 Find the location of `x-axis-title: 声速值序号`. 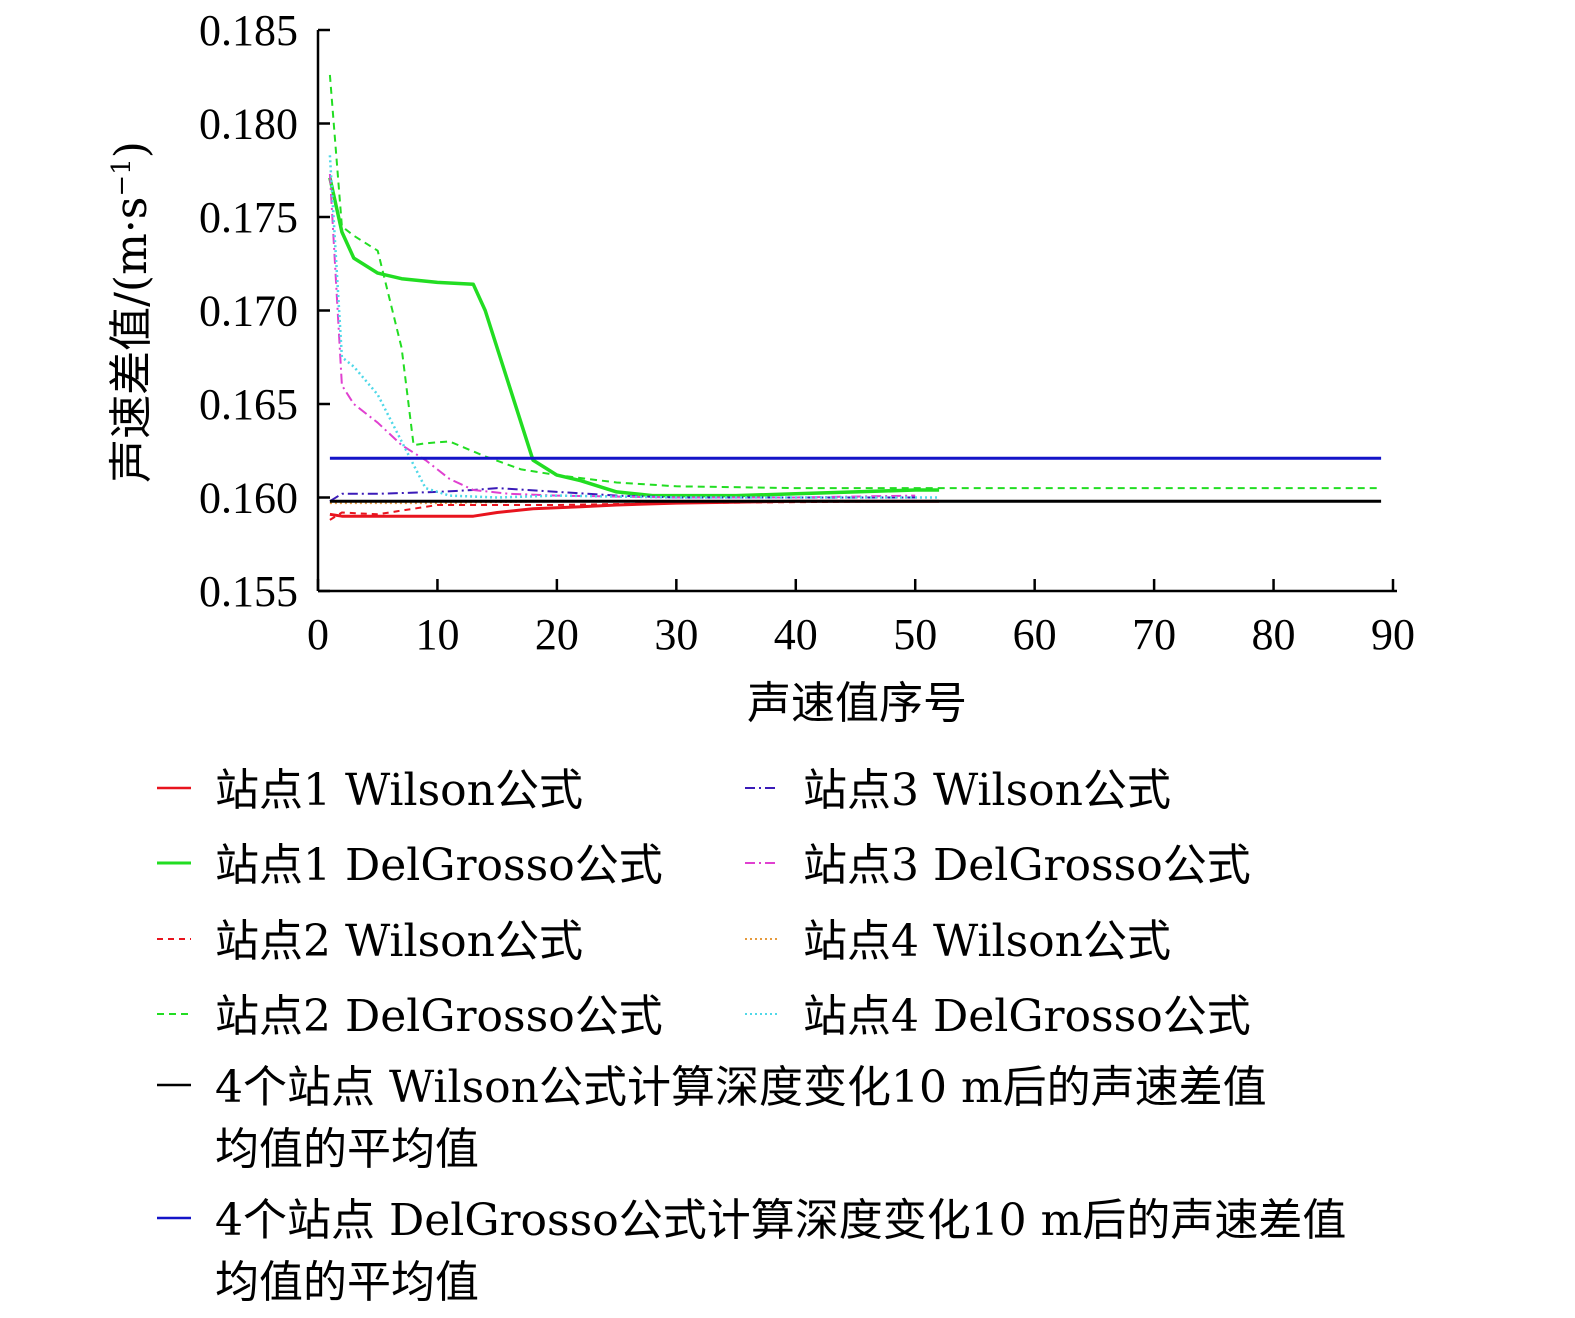

x-axis-title: 声速值序号 is located at coordinates (857, 703).